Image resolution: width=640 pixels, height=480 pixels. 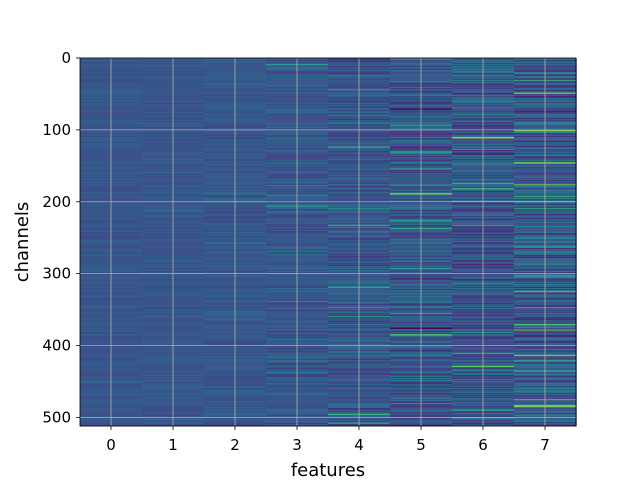 I want to click on x-tick-label: 6, so click(x=483, y=445).